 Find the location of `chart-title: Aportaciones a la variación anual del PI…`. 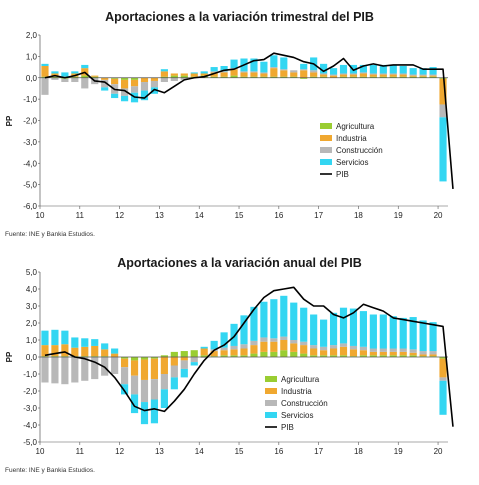

chart-title: Aportaciones a la variación anual del PI… is located at coordinates (239, 263).